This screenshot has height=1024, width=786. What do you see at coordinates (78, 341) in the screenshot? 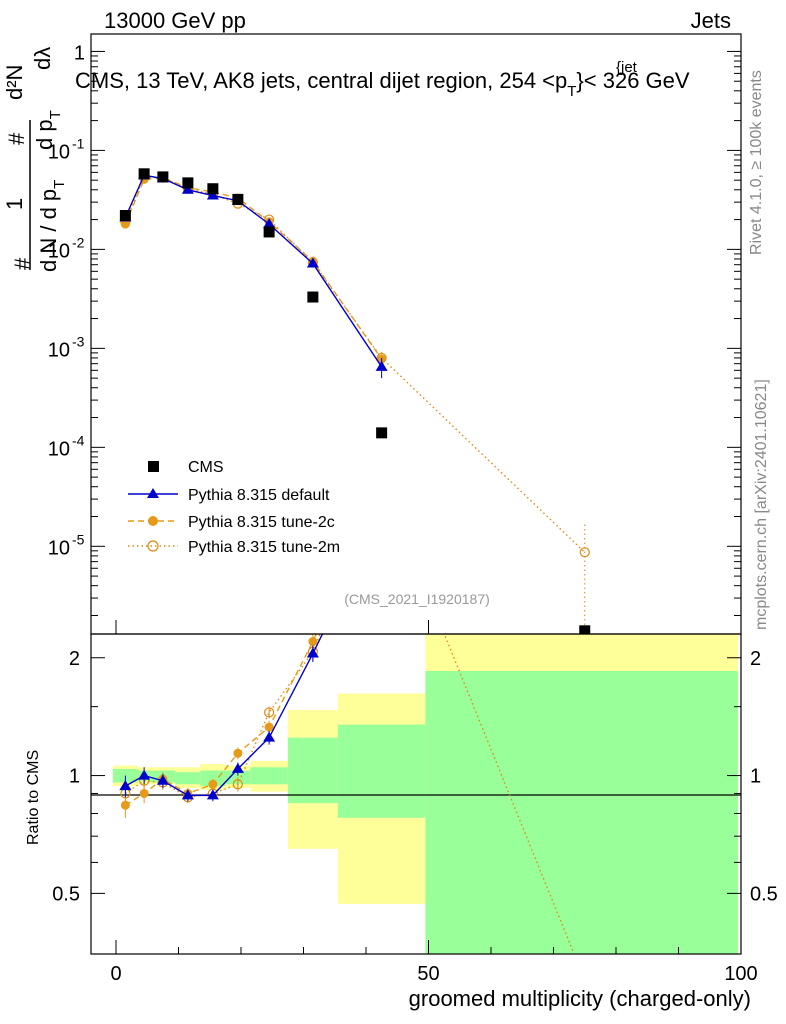
I see `y-main-tick-exponent-3: -3` at bounding box center [78, 341].